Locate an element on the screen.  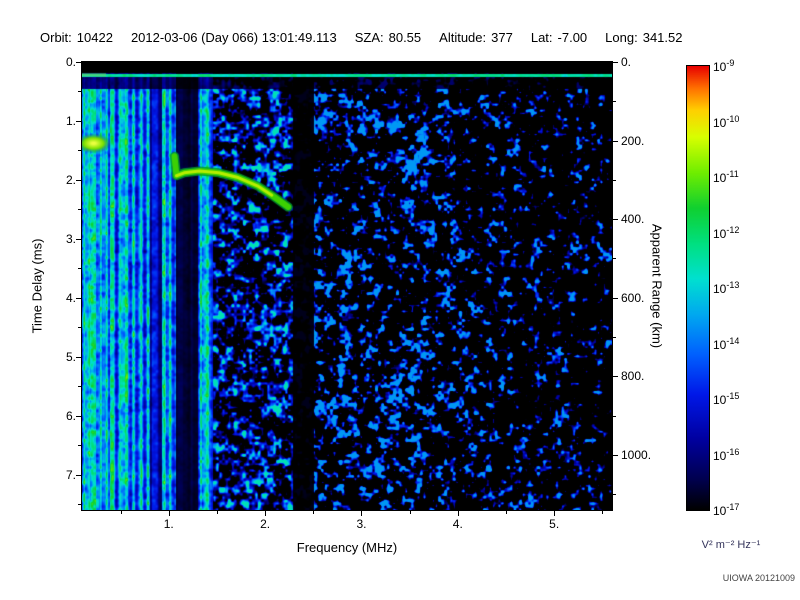
apparent-range-tick-label: 400. is located at coordinates (633, 219).